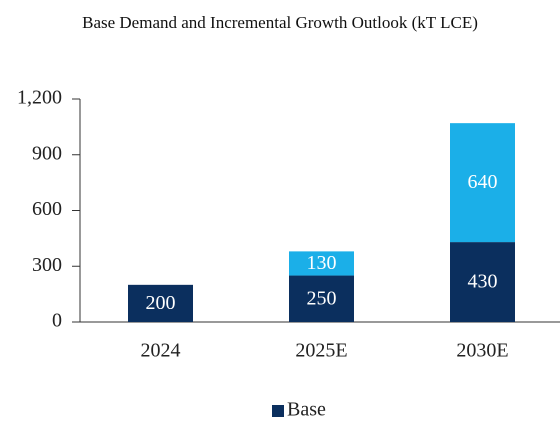  Describe the element at coordinates (482, 351) in the screenshot. I see `x-tick-label: 2030E` at that location.